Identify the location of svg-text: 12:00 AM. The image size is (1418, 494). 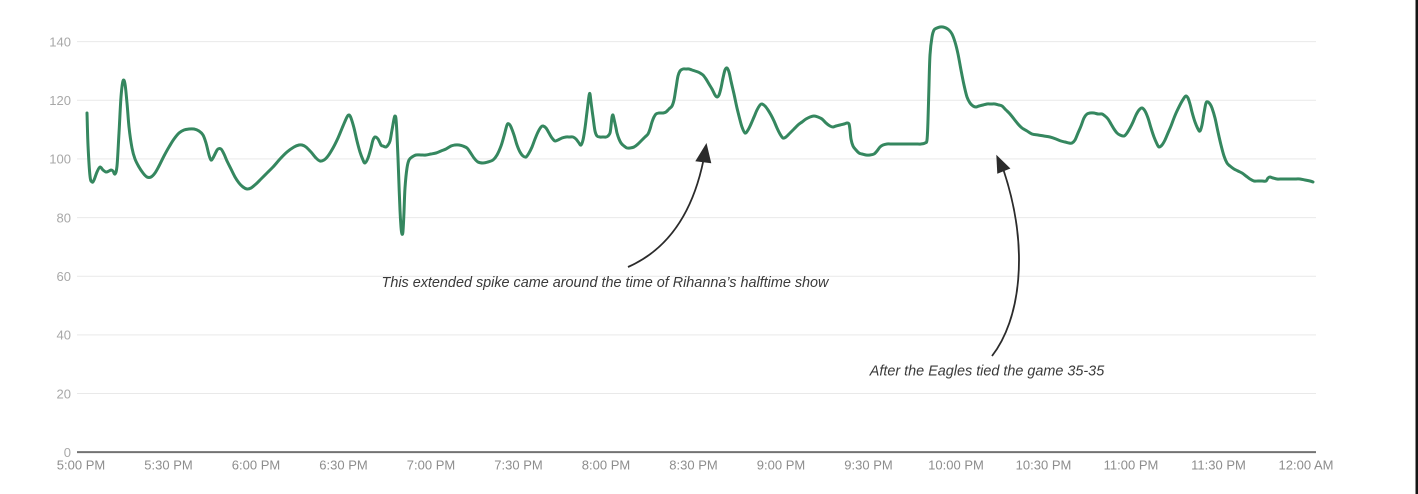
(1306, 465).